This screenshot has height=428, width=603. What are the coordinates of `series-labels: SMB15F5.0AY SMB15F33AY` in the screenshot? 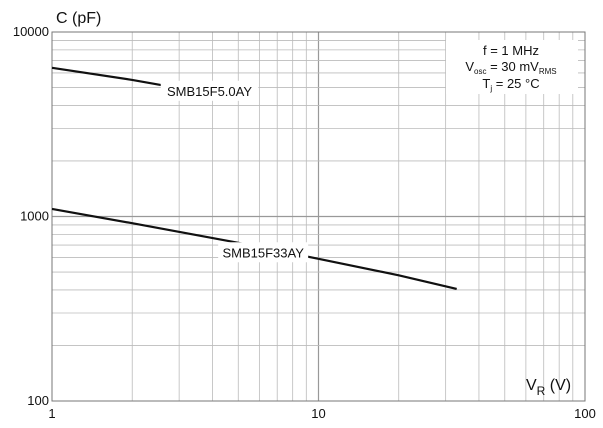 It's located at (234, 171).